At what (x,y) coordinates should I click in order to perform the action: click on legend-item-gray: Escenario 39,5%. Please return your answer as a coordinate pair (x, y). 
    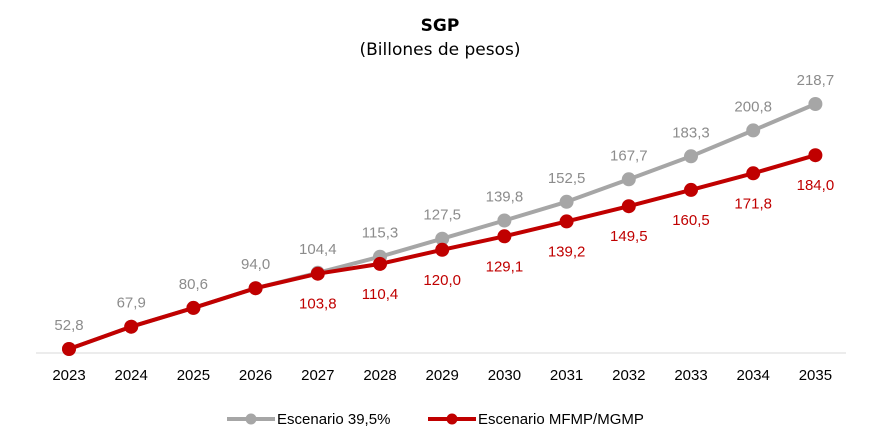
    Looking at the image, I should click on (308, 418).